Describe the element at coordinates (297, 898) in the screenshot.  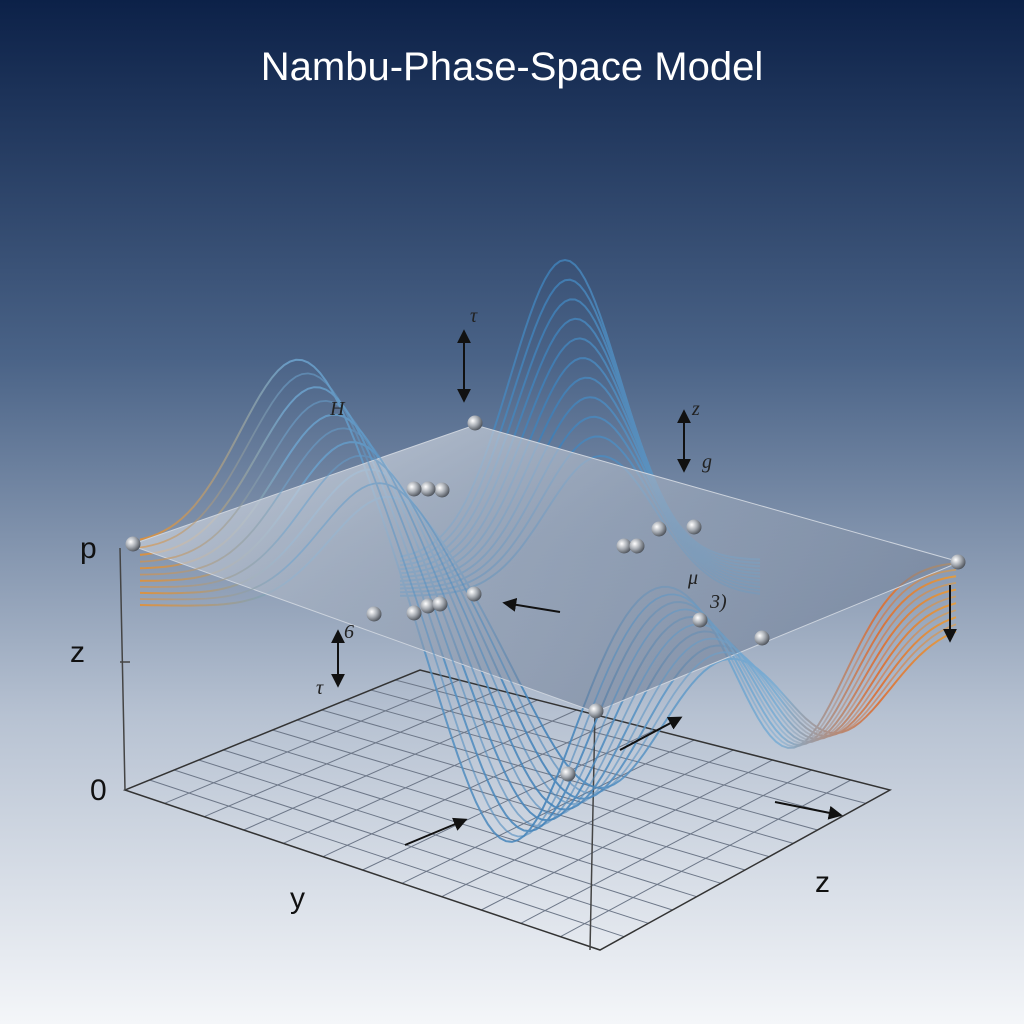
I see `axis-label: y` at that location.